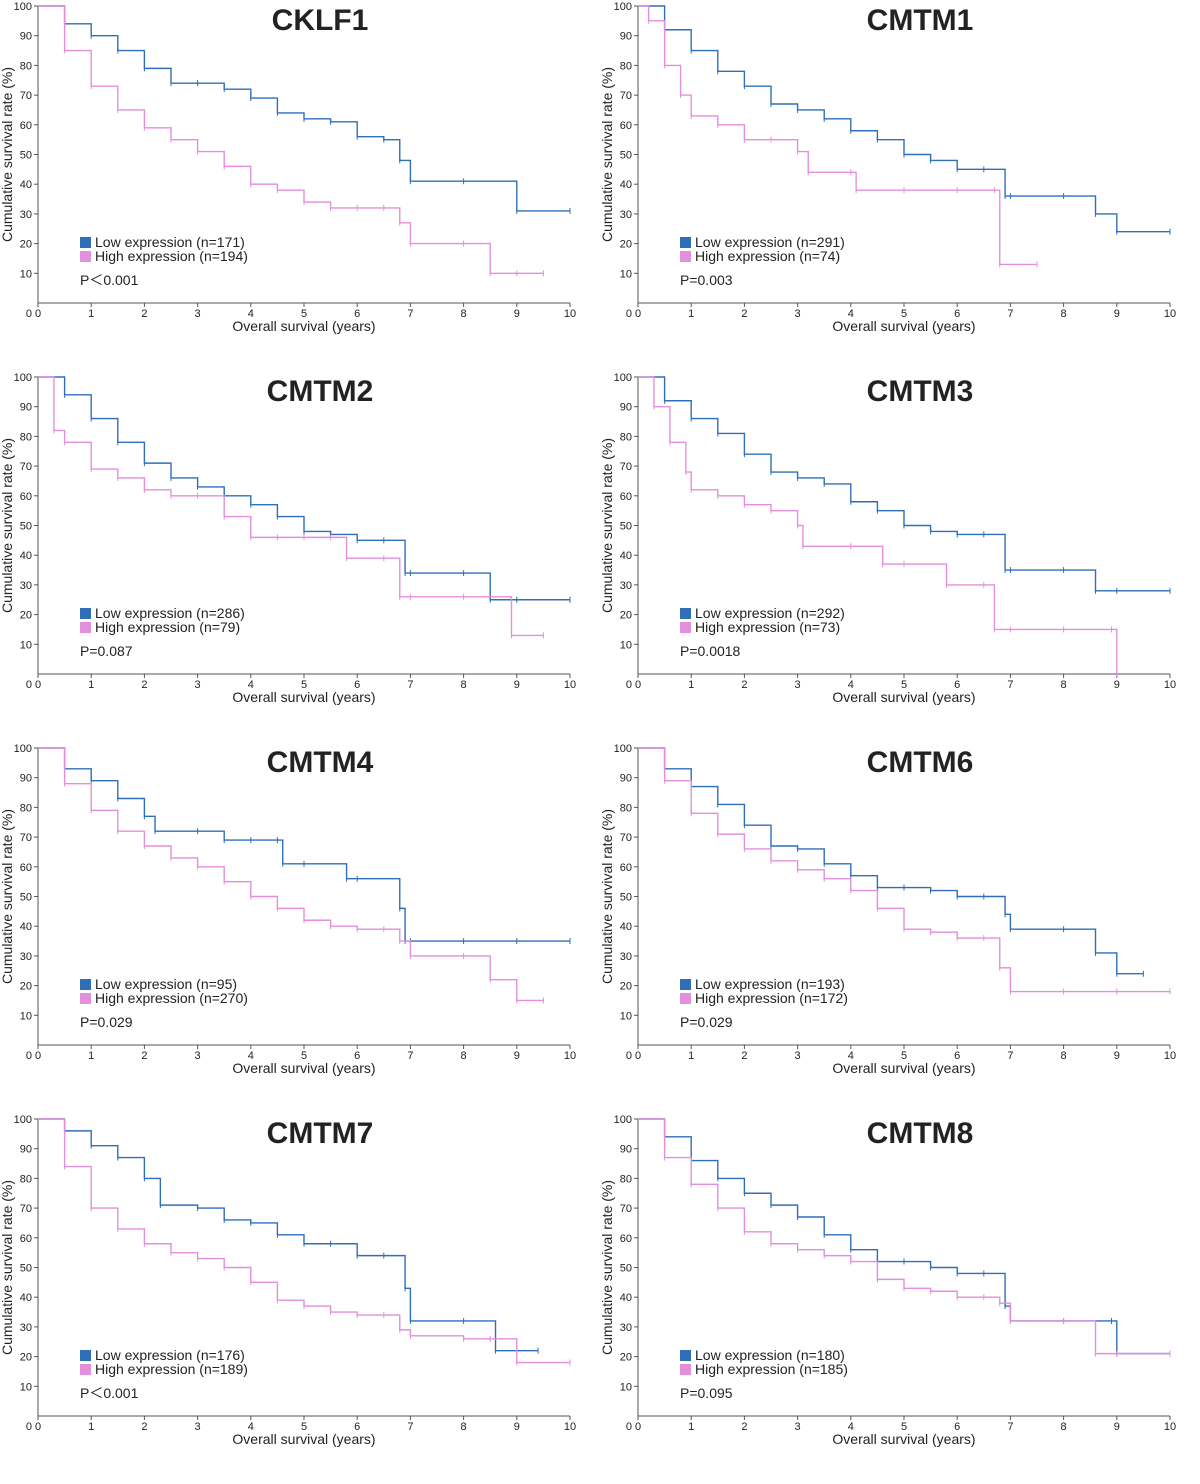  What do you see at coordinates (320, 1133) in the screenshot?
I see `chart-title: CMTM7` at bounding box center [320, 1133].